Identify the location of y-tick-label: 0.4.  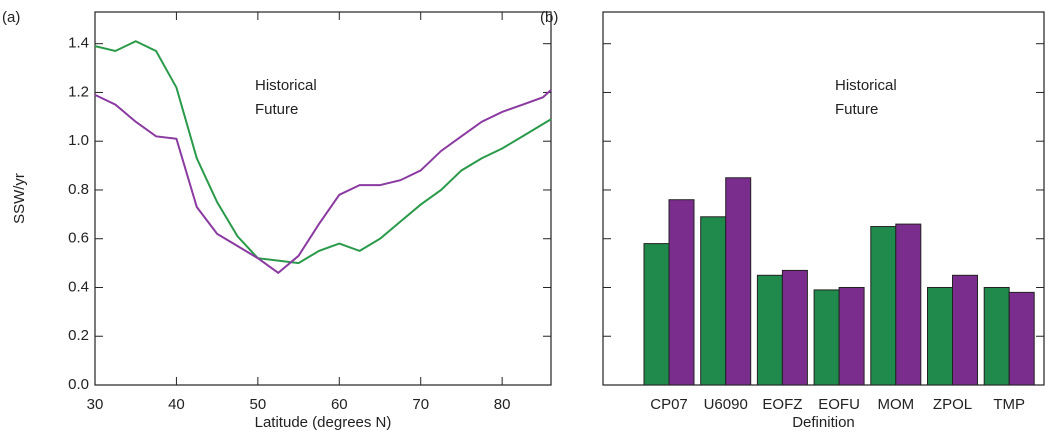
(78, 286).